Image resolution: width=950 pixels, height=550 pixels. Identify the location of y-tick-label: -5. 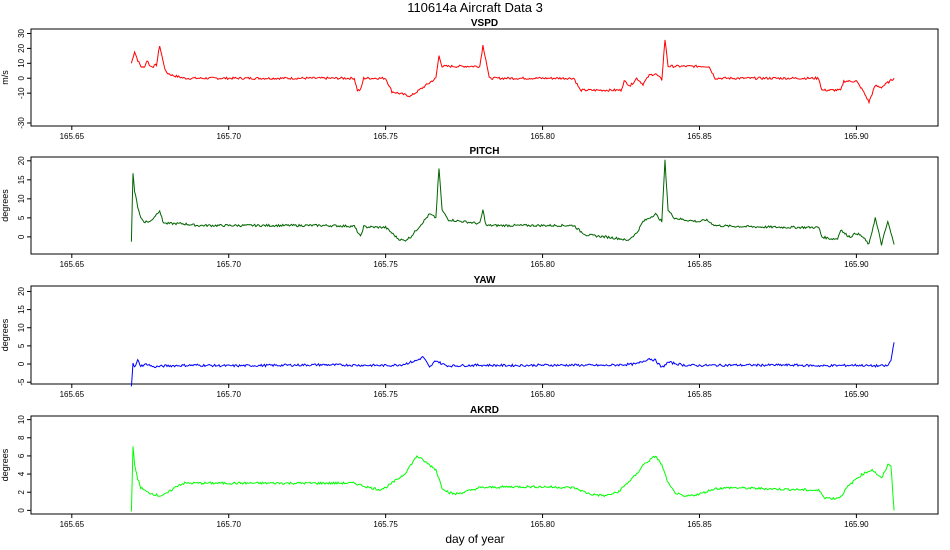
(21, 382).